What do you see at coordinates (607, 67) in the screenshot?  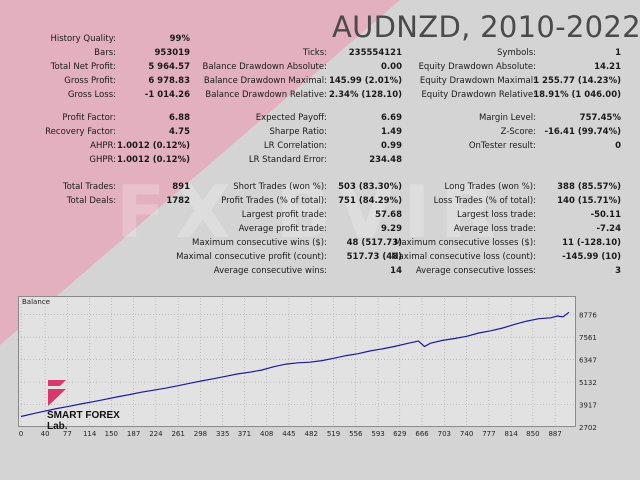 I see `stat-value-equity-drawdown-absolute: 14.21` at bounding box center [607, 67].